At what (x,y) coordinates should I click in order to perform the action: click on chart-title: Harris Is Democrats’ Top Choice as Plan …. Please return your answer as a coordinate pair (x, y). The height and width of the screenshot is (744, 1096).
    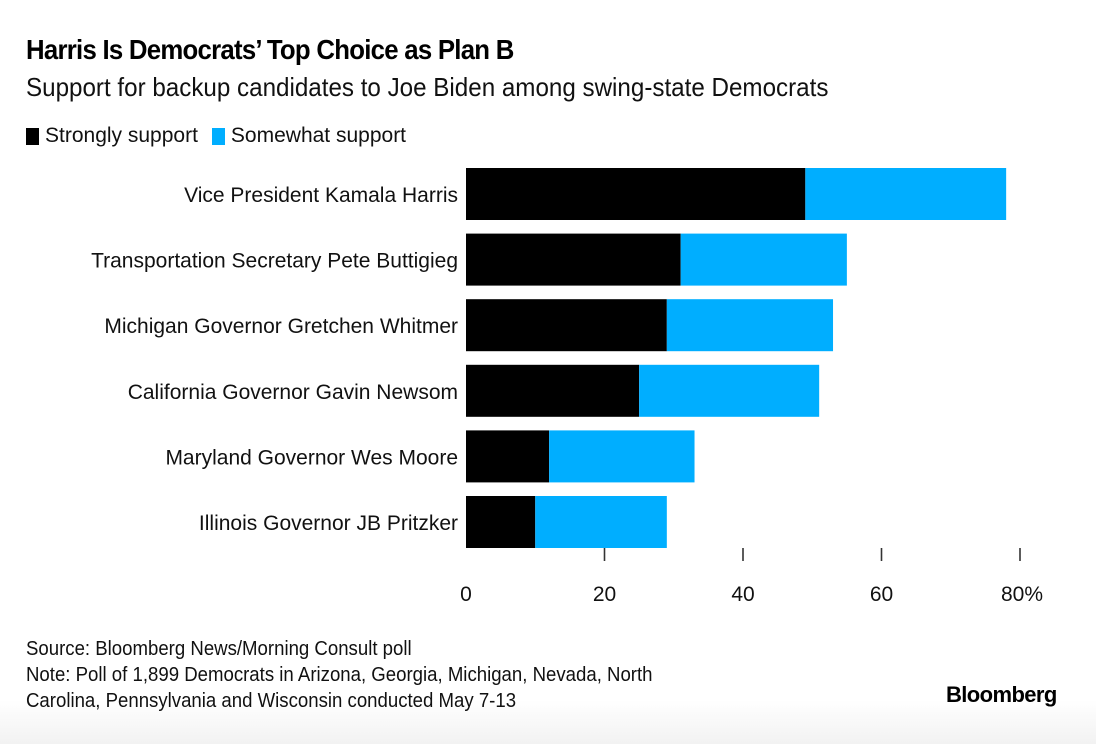
    Looking at the image, I should click on (270, 49).